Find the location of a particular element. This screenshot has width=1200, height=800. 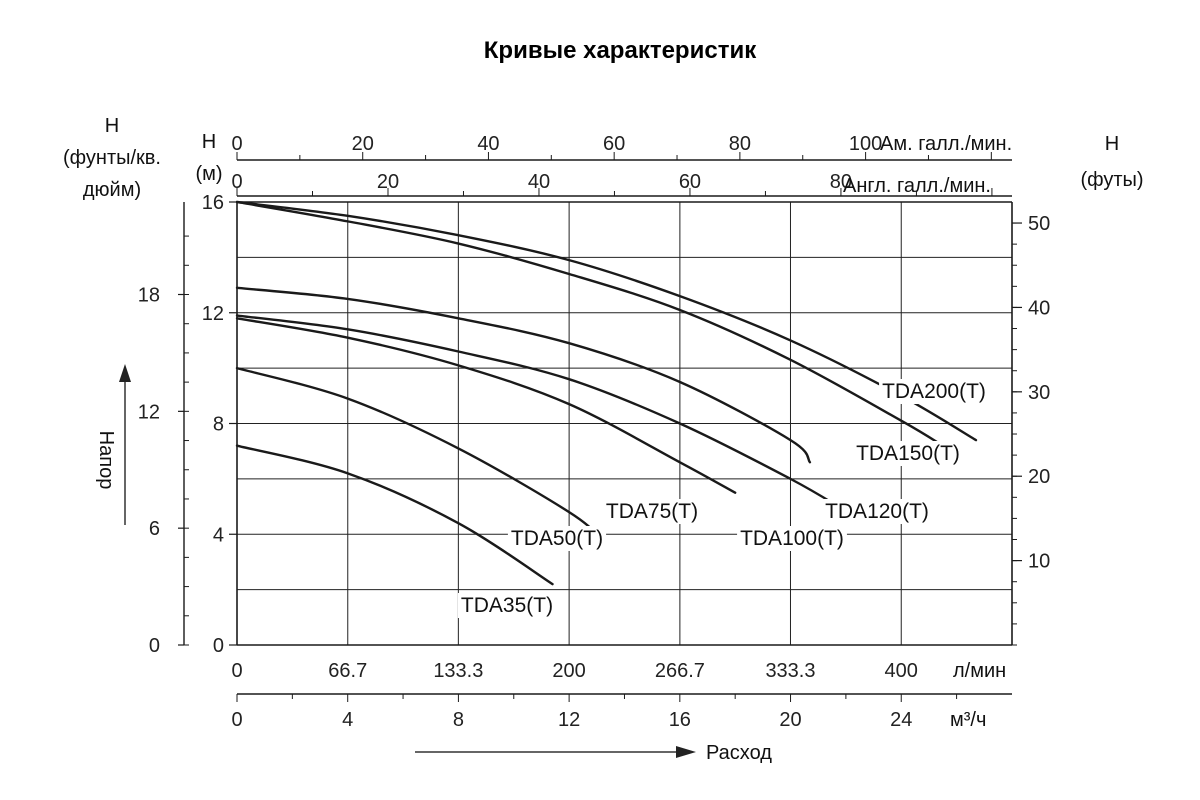

curve-label-tda150t: TDA150(T) is located at coordinates (908, 453).